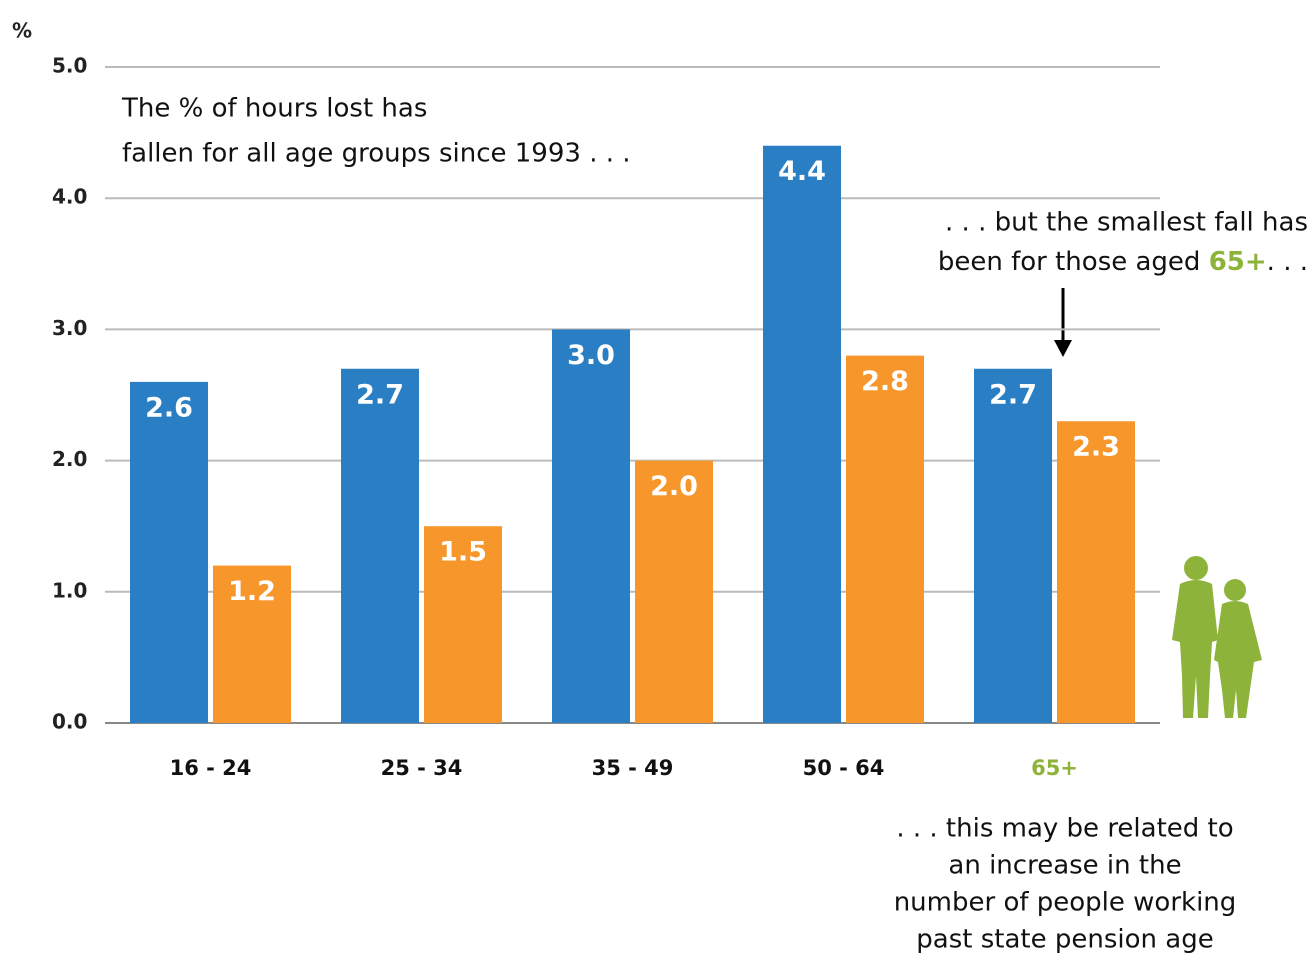  Describe the element at coordinates (1238, 262) in the screenshot. I see `annotation-highlight: 65+` at that location.